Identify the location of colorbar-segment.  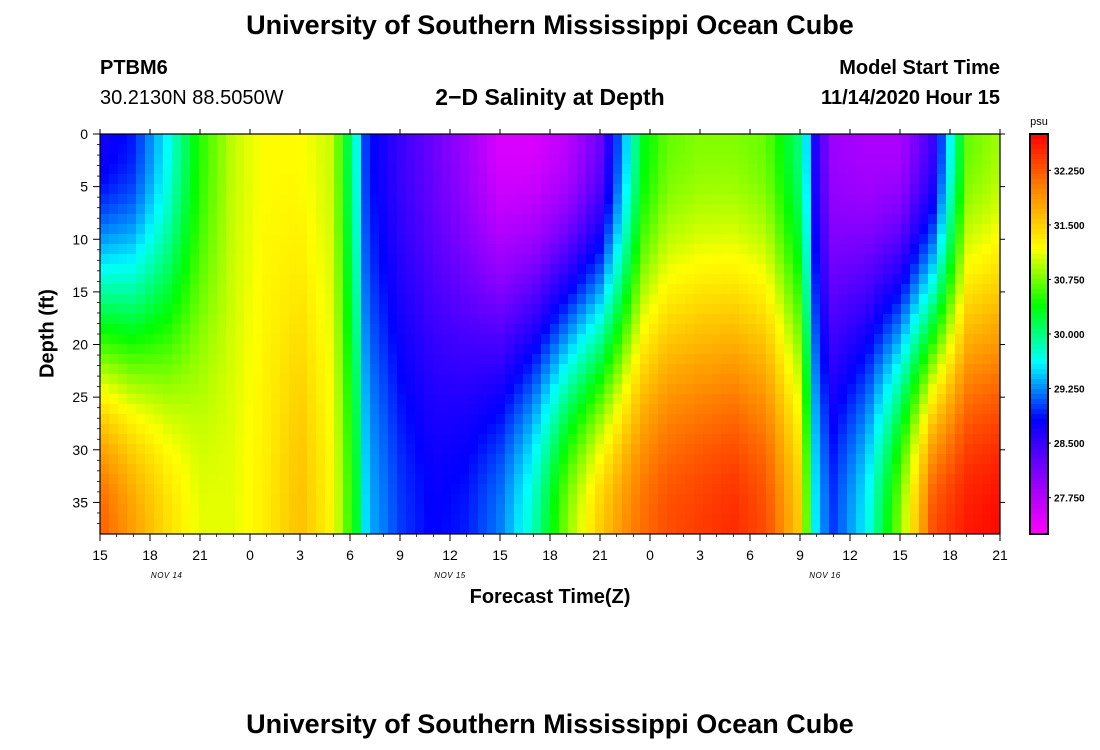
(1039, 272).